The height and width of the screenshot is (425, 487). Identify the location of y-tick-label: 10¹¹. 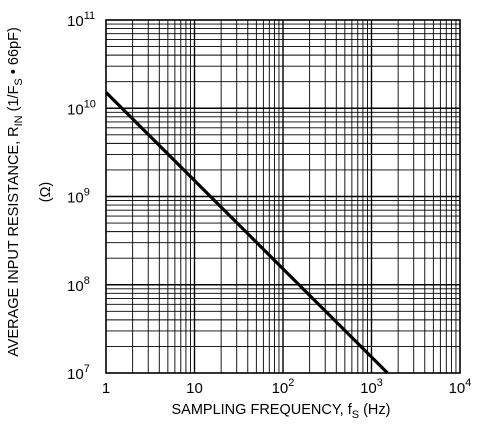
(81, 20).